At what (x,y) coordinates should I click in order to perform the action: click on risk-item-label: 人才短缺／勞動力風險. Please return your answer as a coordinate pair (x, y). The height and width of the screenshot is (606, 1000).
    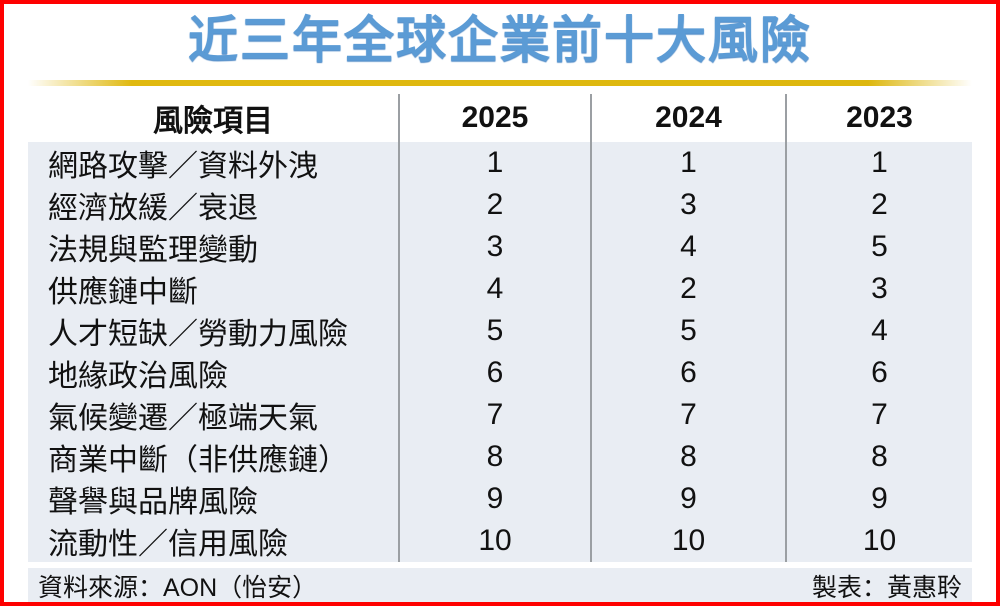
    Looking at the image, I should click on (198, 334).